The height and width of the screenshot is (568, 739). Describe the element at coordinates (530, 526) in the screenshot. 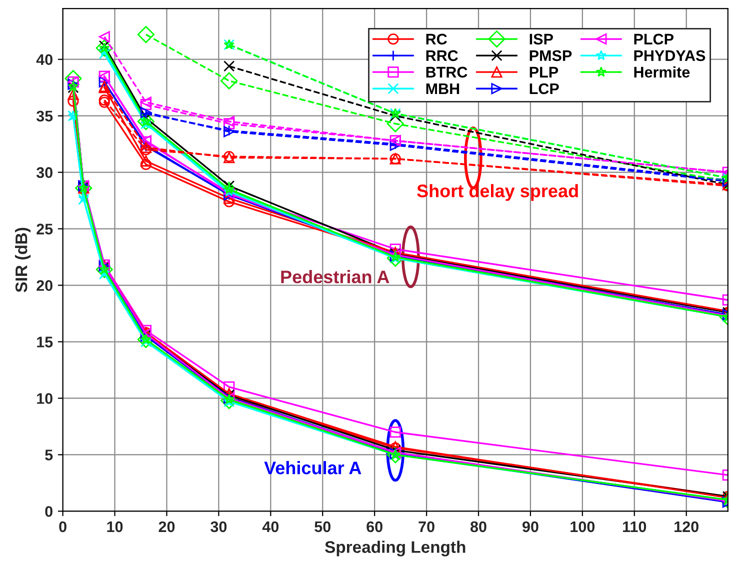

I see `x-tick-label: 90` at that location.